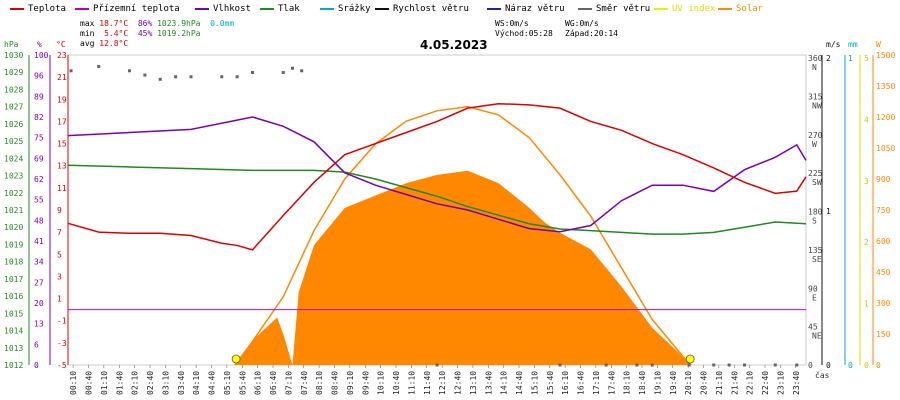 This screenshot has width=900, height=400. Describe the element at coordinates (813, 288) in the screenshot. I see `wind-dir-tick: 90` at that location.